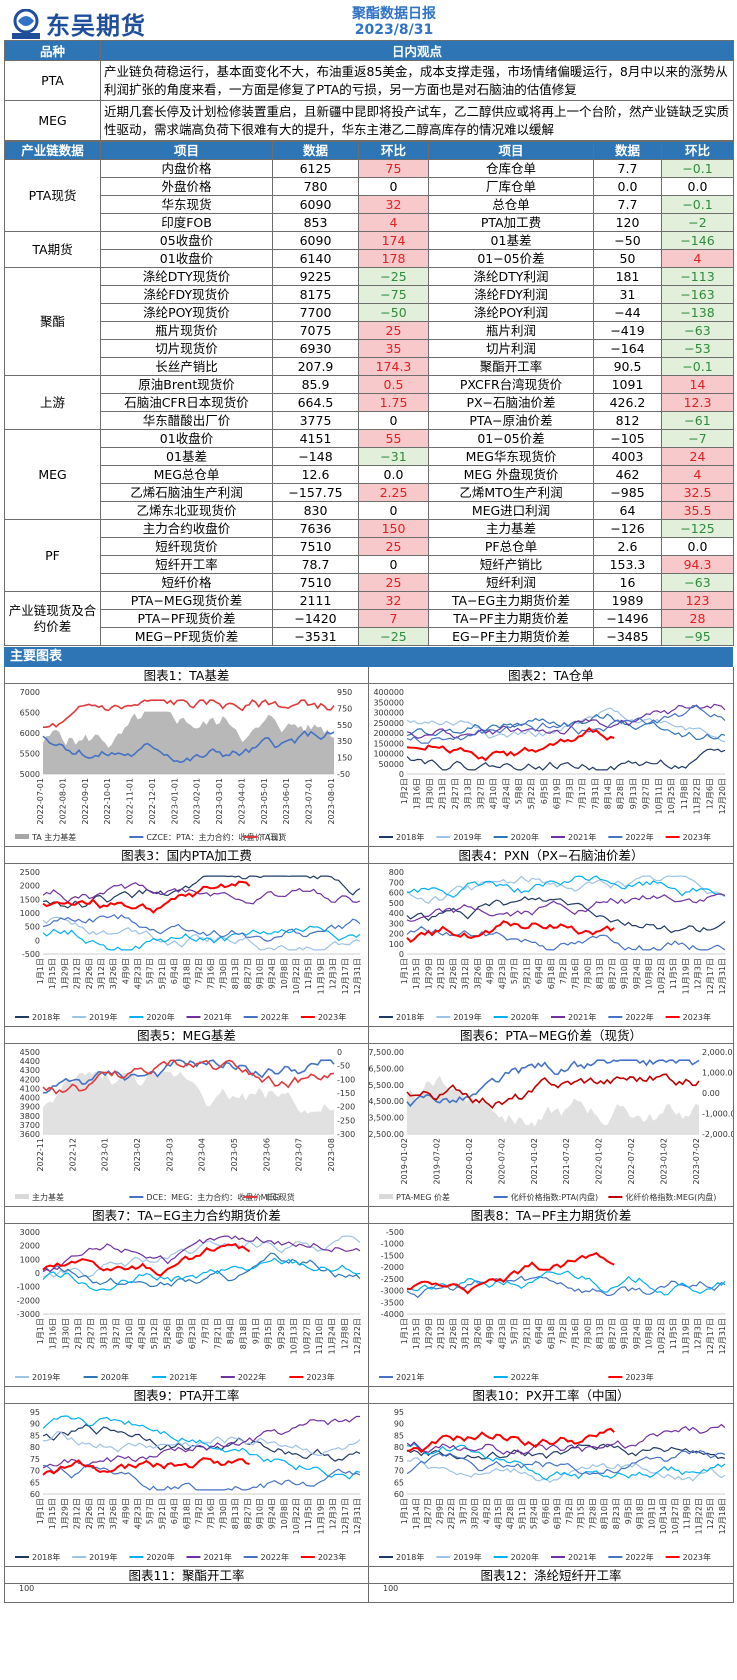 Image resolution: width=737 pixels, height=1680 pixels. I want to click on y-tick-label: 6500, so click(30, 713).